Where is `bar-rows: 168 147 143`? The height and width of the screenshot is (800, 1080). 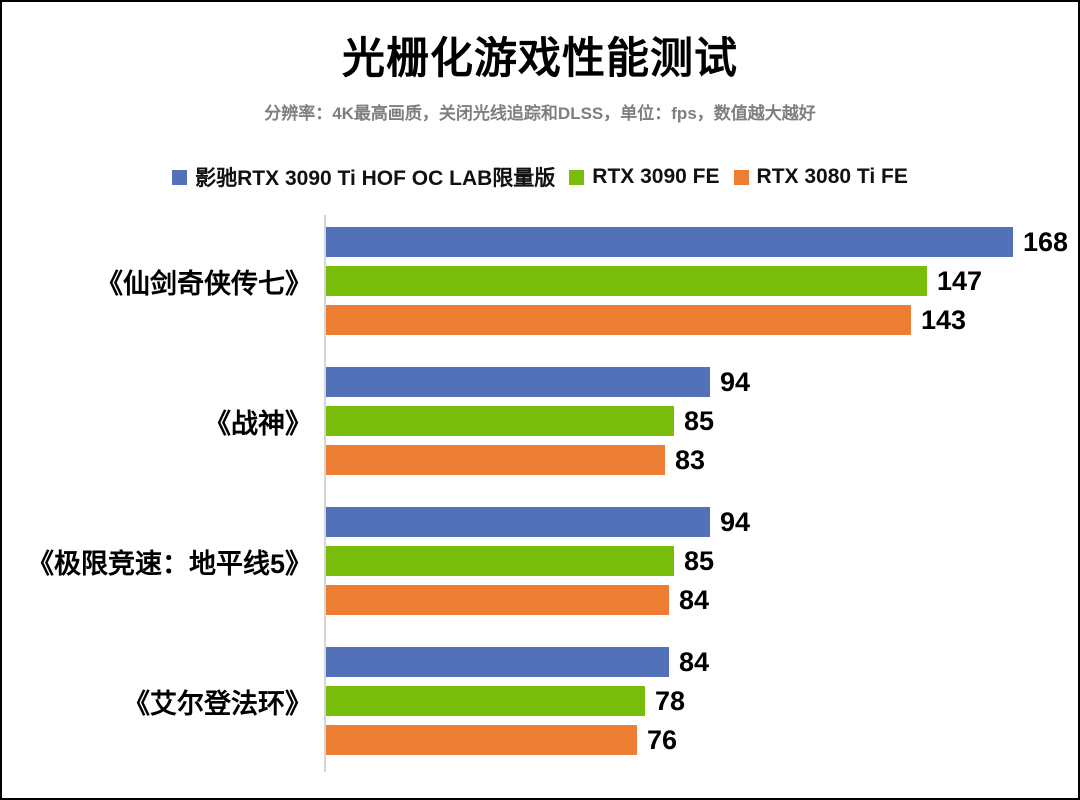
bar-rows: 168 147 143 is located at coordinates (697, 281).